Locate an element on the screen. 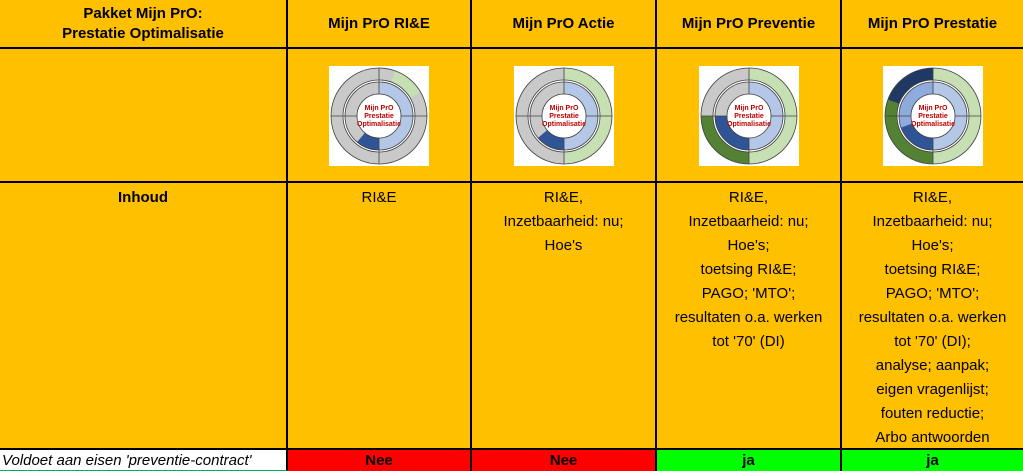  header-cell: Mijn PrO RI&E is located at coordinates (380, 24).